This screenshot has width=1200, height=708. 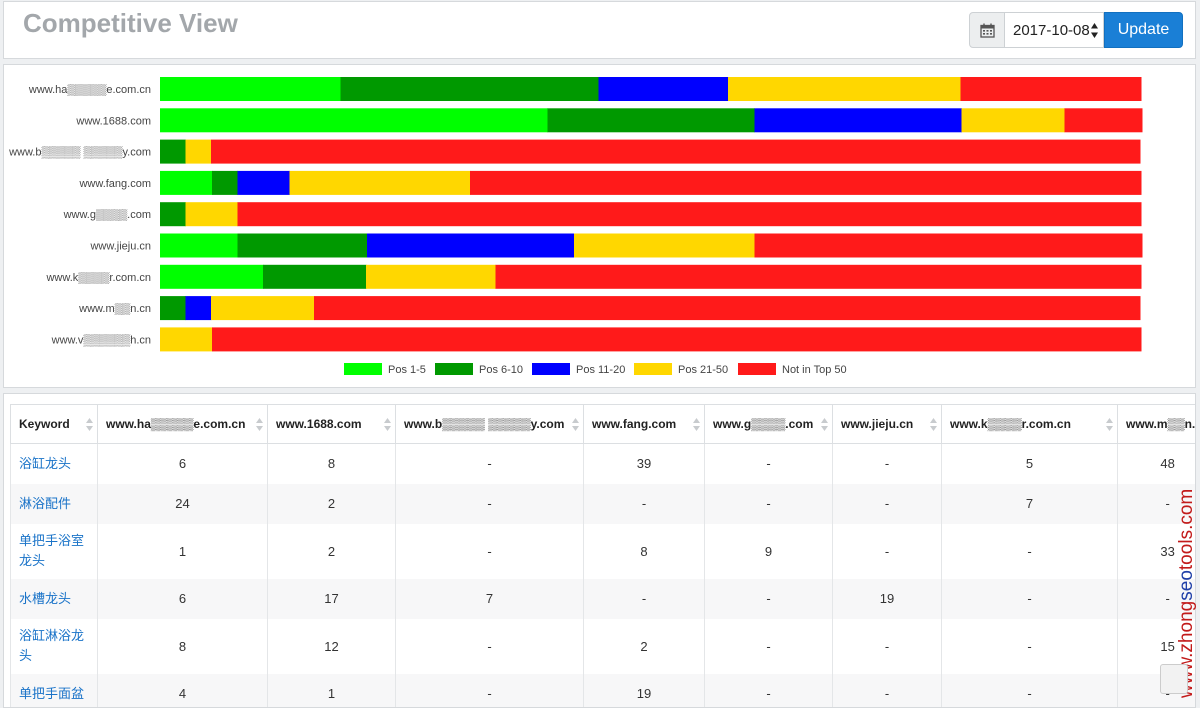 I want to click on rank-cell: 24, so click(x=183, y=504).